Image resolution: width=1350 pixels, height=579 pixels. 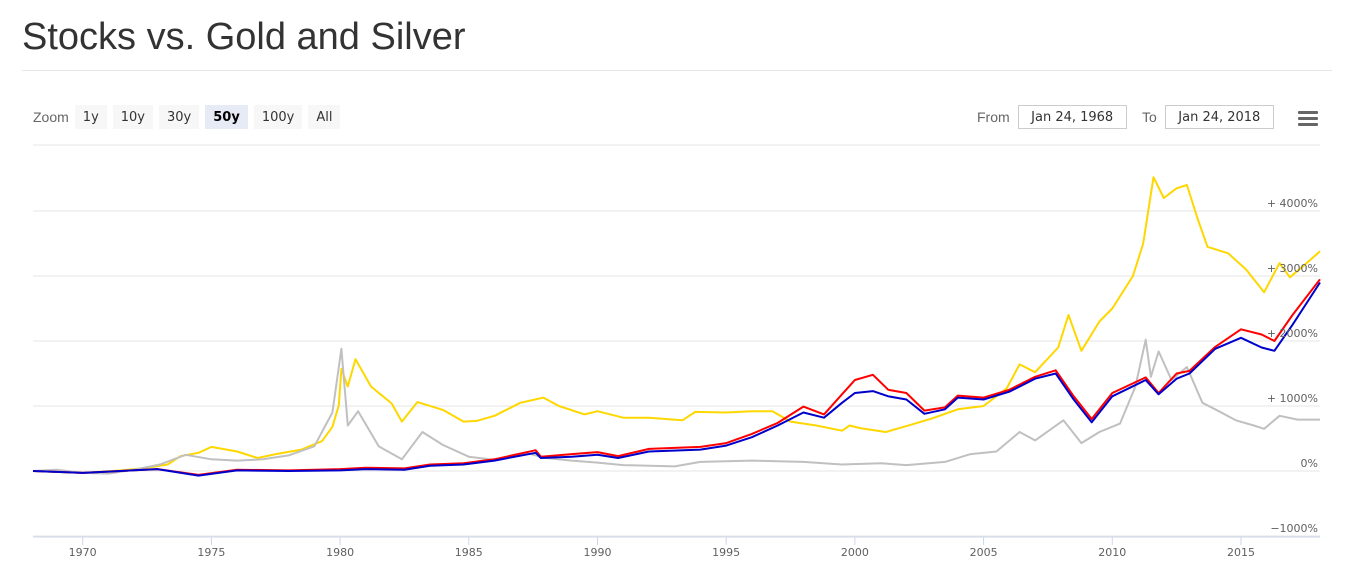 What do you see at coordinates (1294, 528) in the screenshot?
I see `y-tick-label: −1000%` at bounding box center [1294, 528].